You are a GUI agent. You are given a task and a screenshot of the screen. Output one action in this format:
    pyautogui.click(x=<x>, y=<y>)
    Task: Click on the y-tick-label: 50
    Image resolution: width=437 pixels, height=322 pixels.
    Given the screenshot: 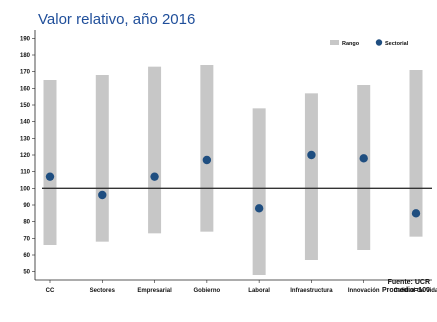 What is the action you would take?
    pyautogui.click(x=26, y=273)
    